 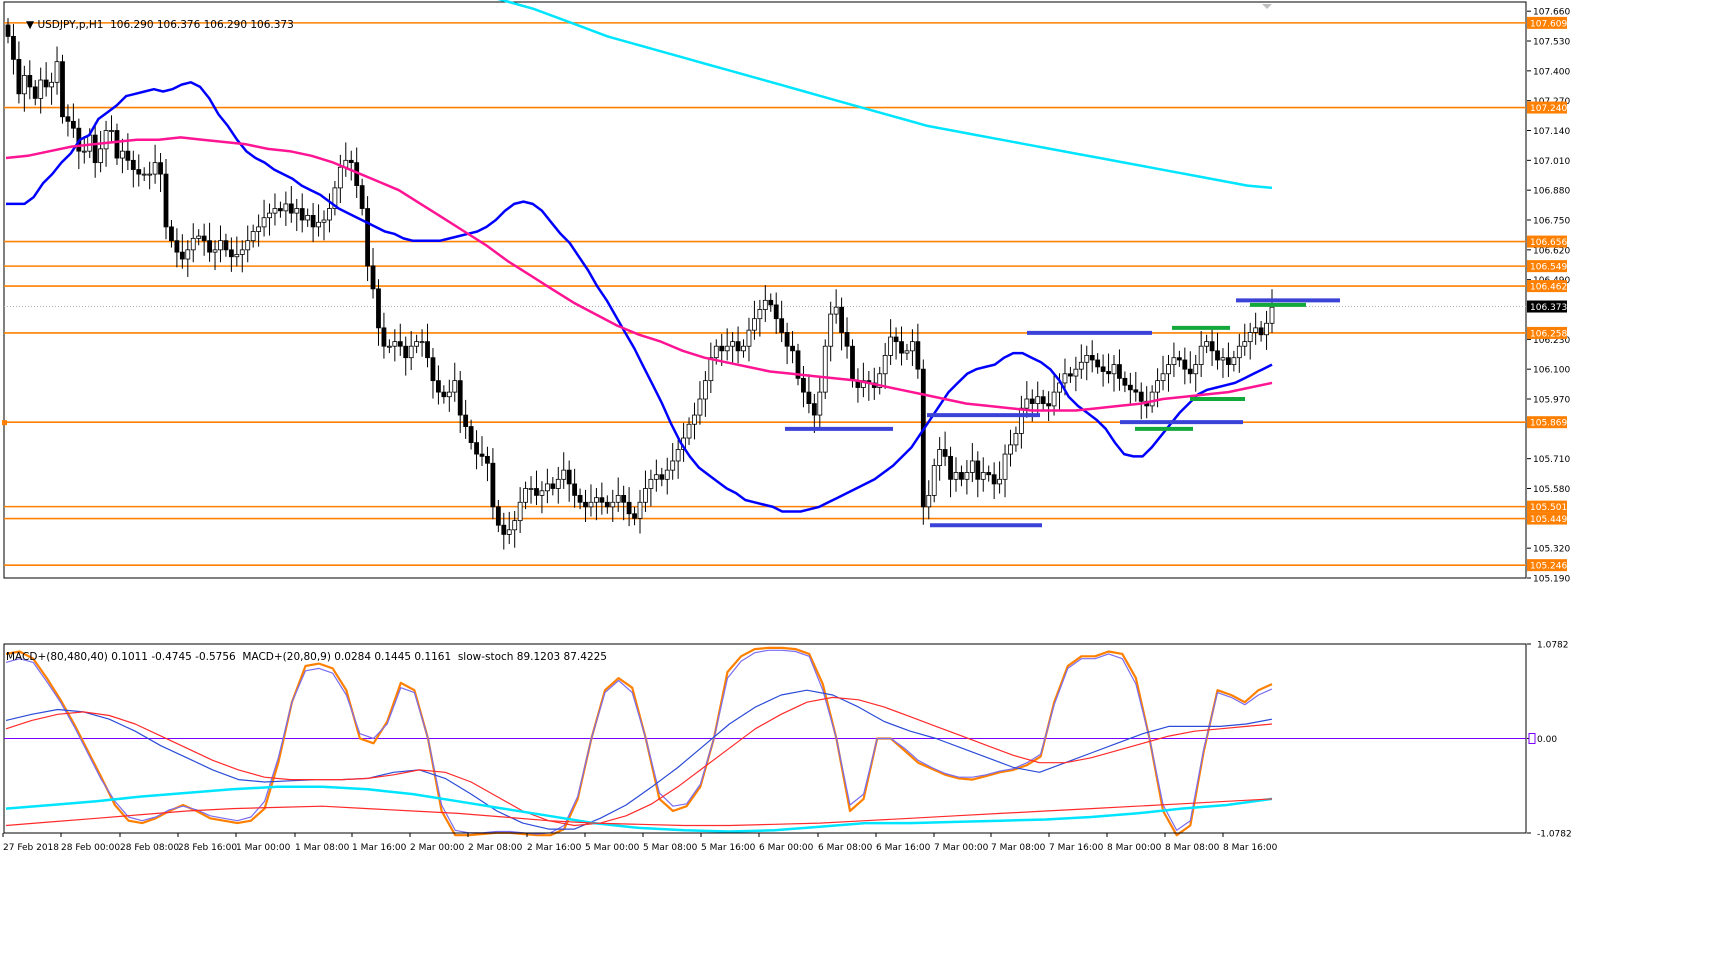 What do you see at coordinates (495, 848) in the screenshot?
I see `x-axis-label: 2 Mar 08:00` at bounding box center [495, 848].